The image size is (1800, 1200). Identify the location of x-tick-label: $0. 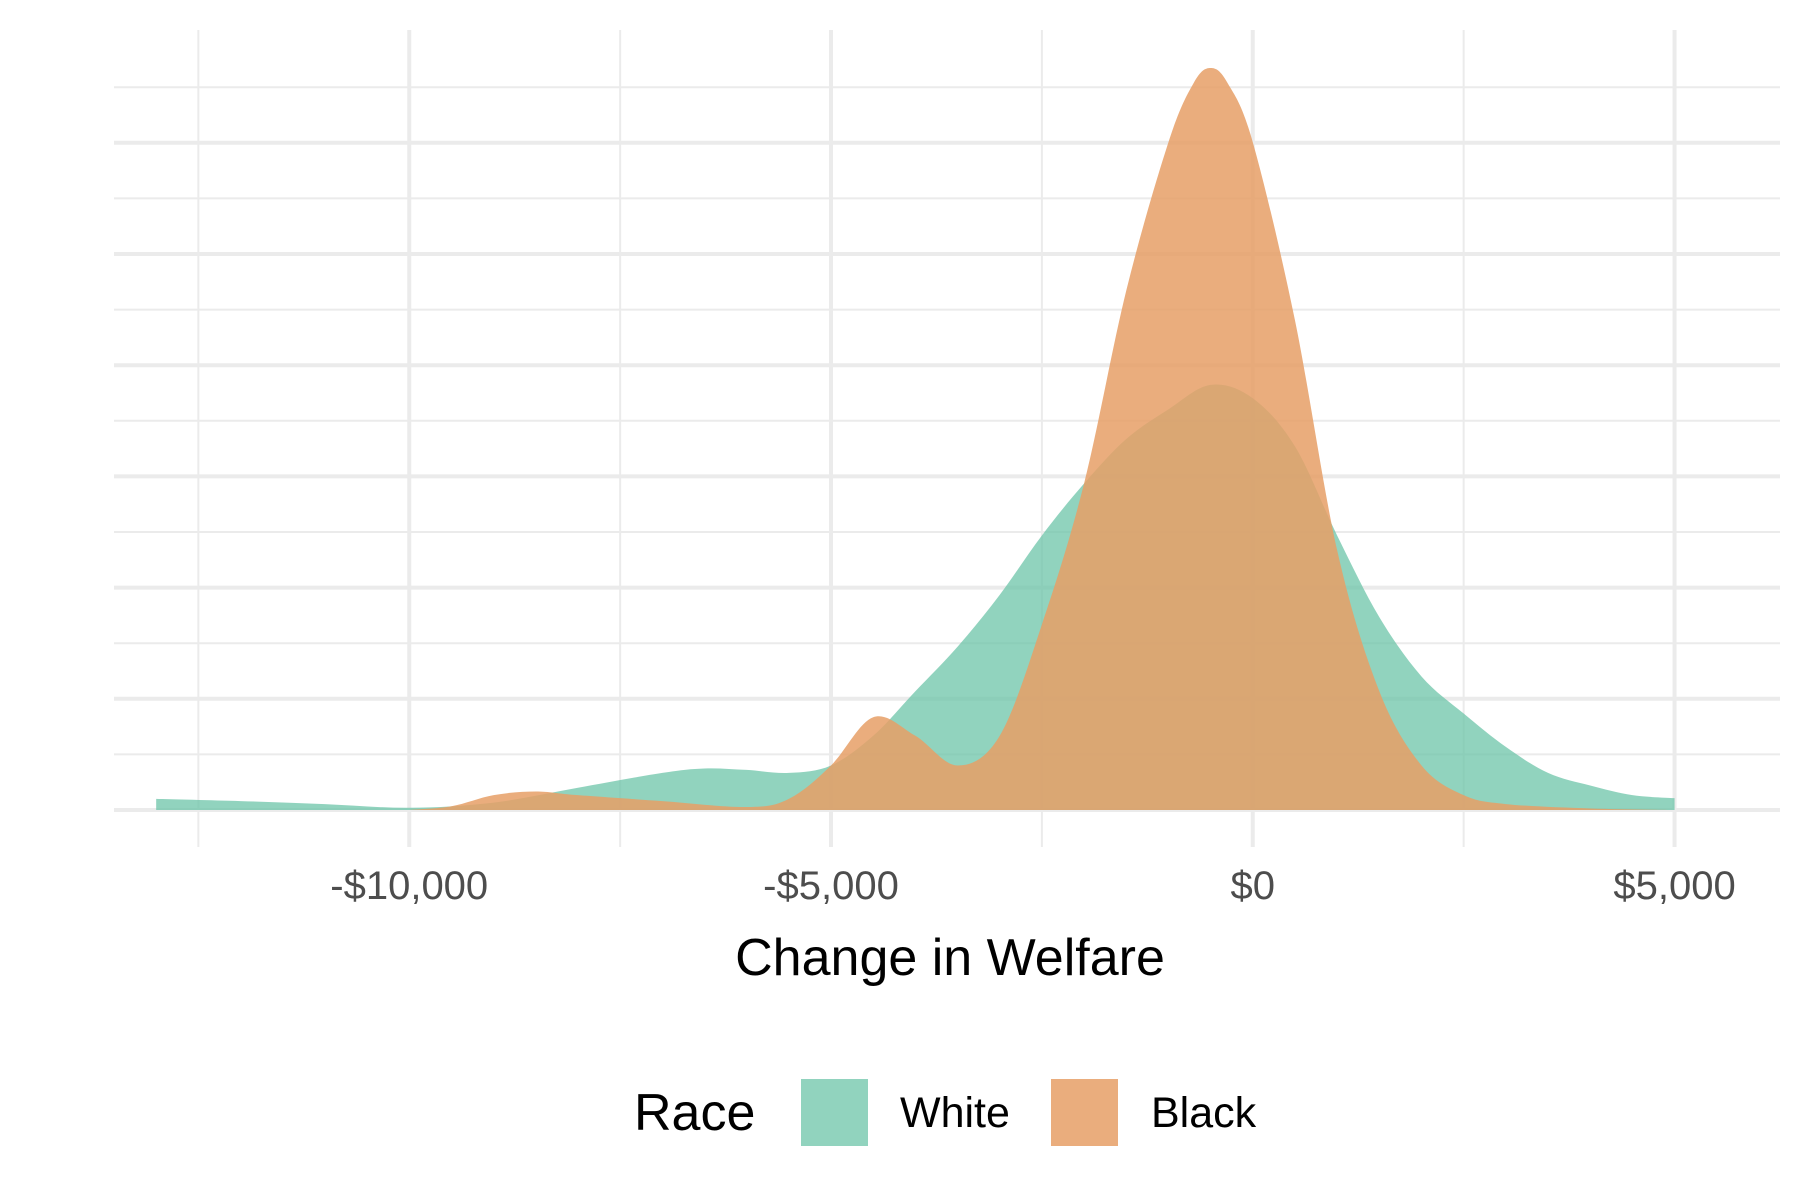
(1253, 886).